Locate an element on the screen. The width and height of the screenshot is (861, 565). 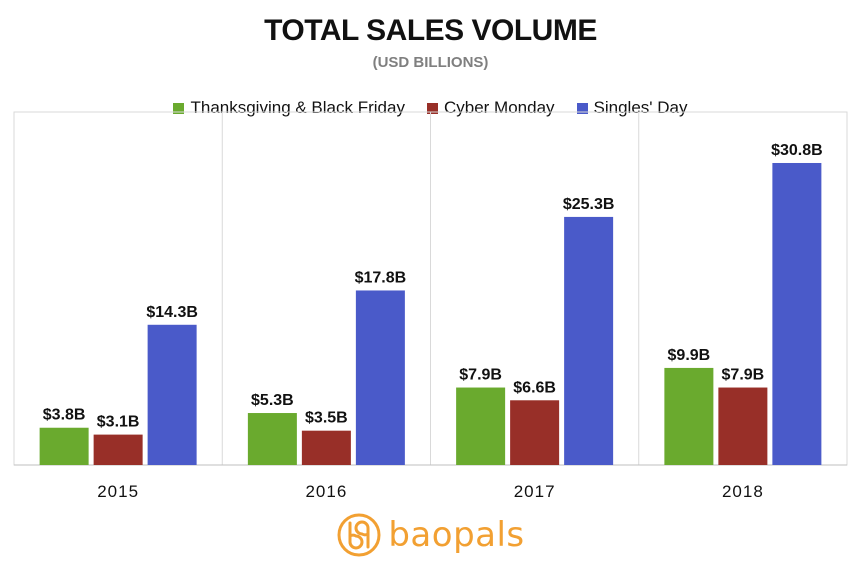
legend-swatch-singles-day is located at coordinates (582, 108).